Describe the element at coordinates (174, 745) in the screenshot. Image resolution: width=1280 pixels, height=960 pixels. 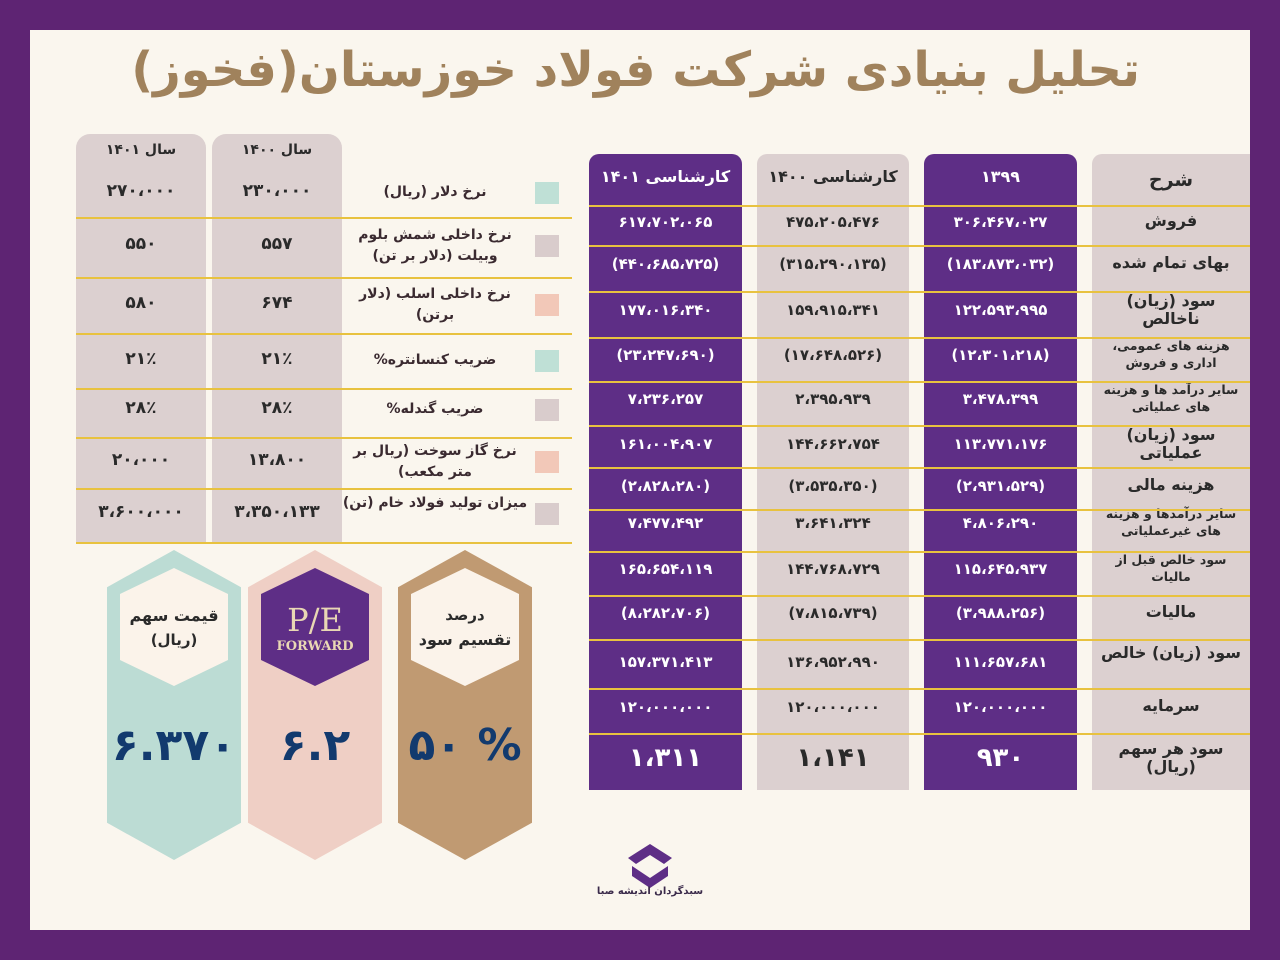
I see `share-price-value: ۶.۳۷۰` at that location.